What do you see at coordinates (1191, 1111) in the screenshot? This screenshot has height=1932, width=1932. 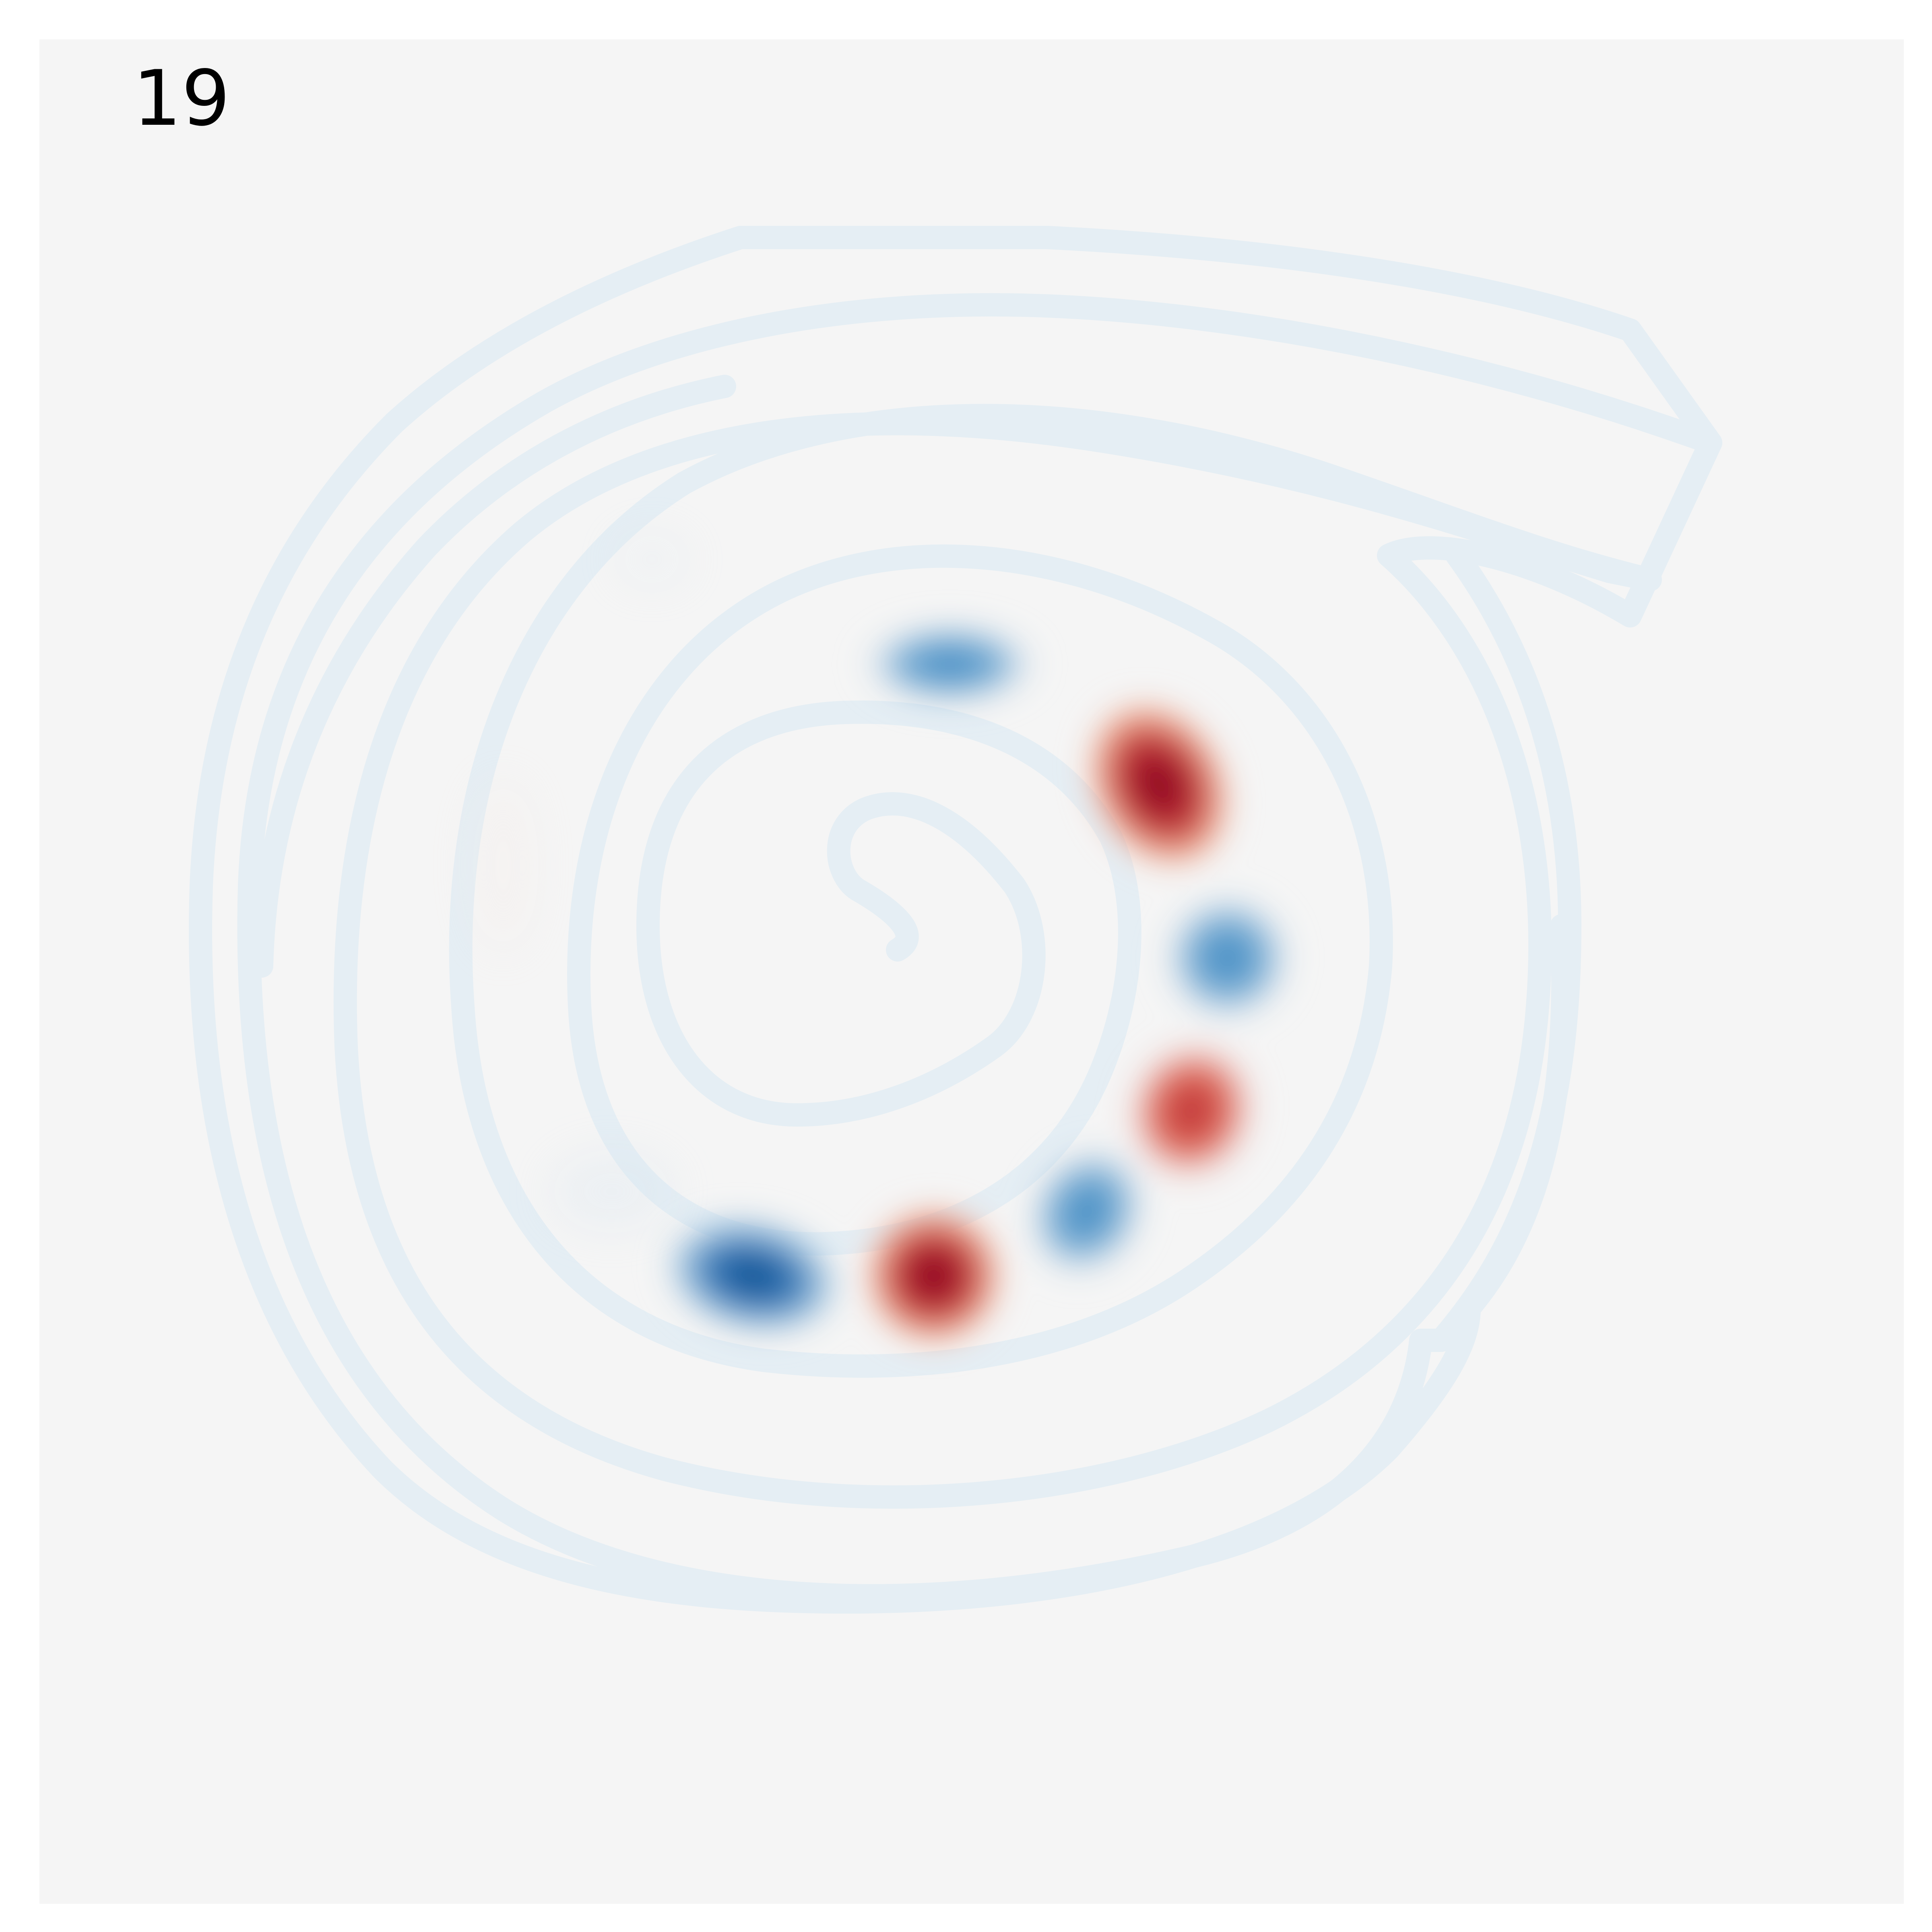 I see `lobe-positive-lower-right` at bounding box center [1191, 1111].